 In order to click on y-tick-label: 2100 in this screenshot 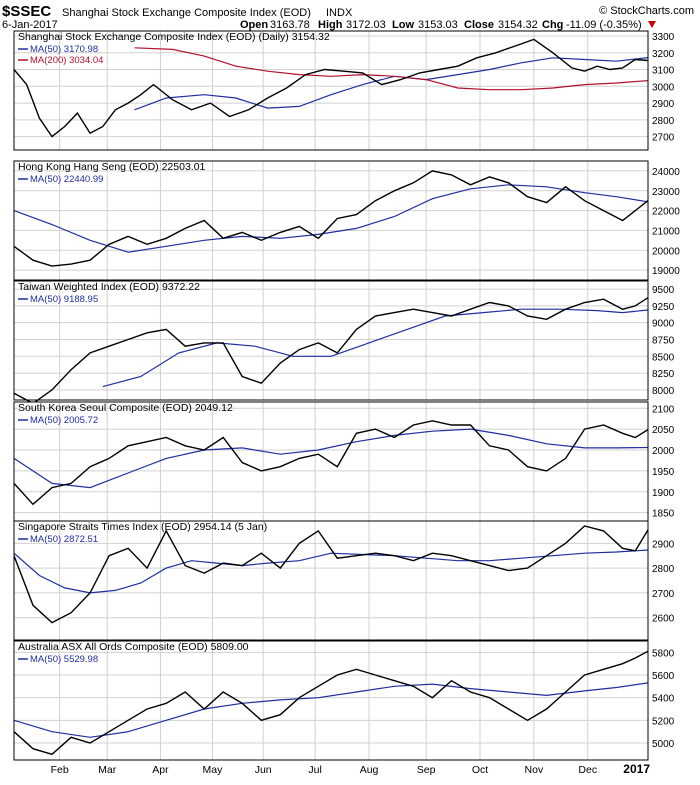, I will do `click(663, 409)`.